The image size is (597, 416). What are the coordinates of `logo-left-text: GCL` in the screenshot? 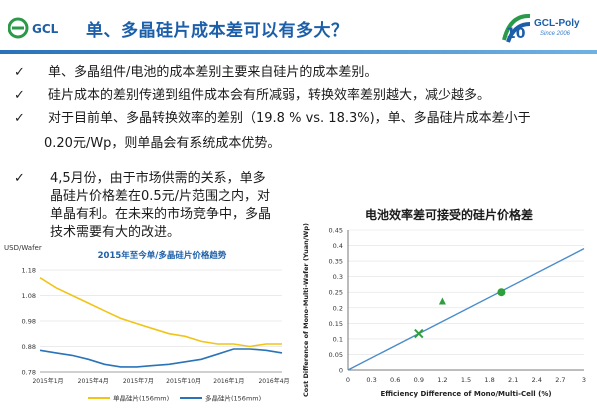 It's located at (45, 29).